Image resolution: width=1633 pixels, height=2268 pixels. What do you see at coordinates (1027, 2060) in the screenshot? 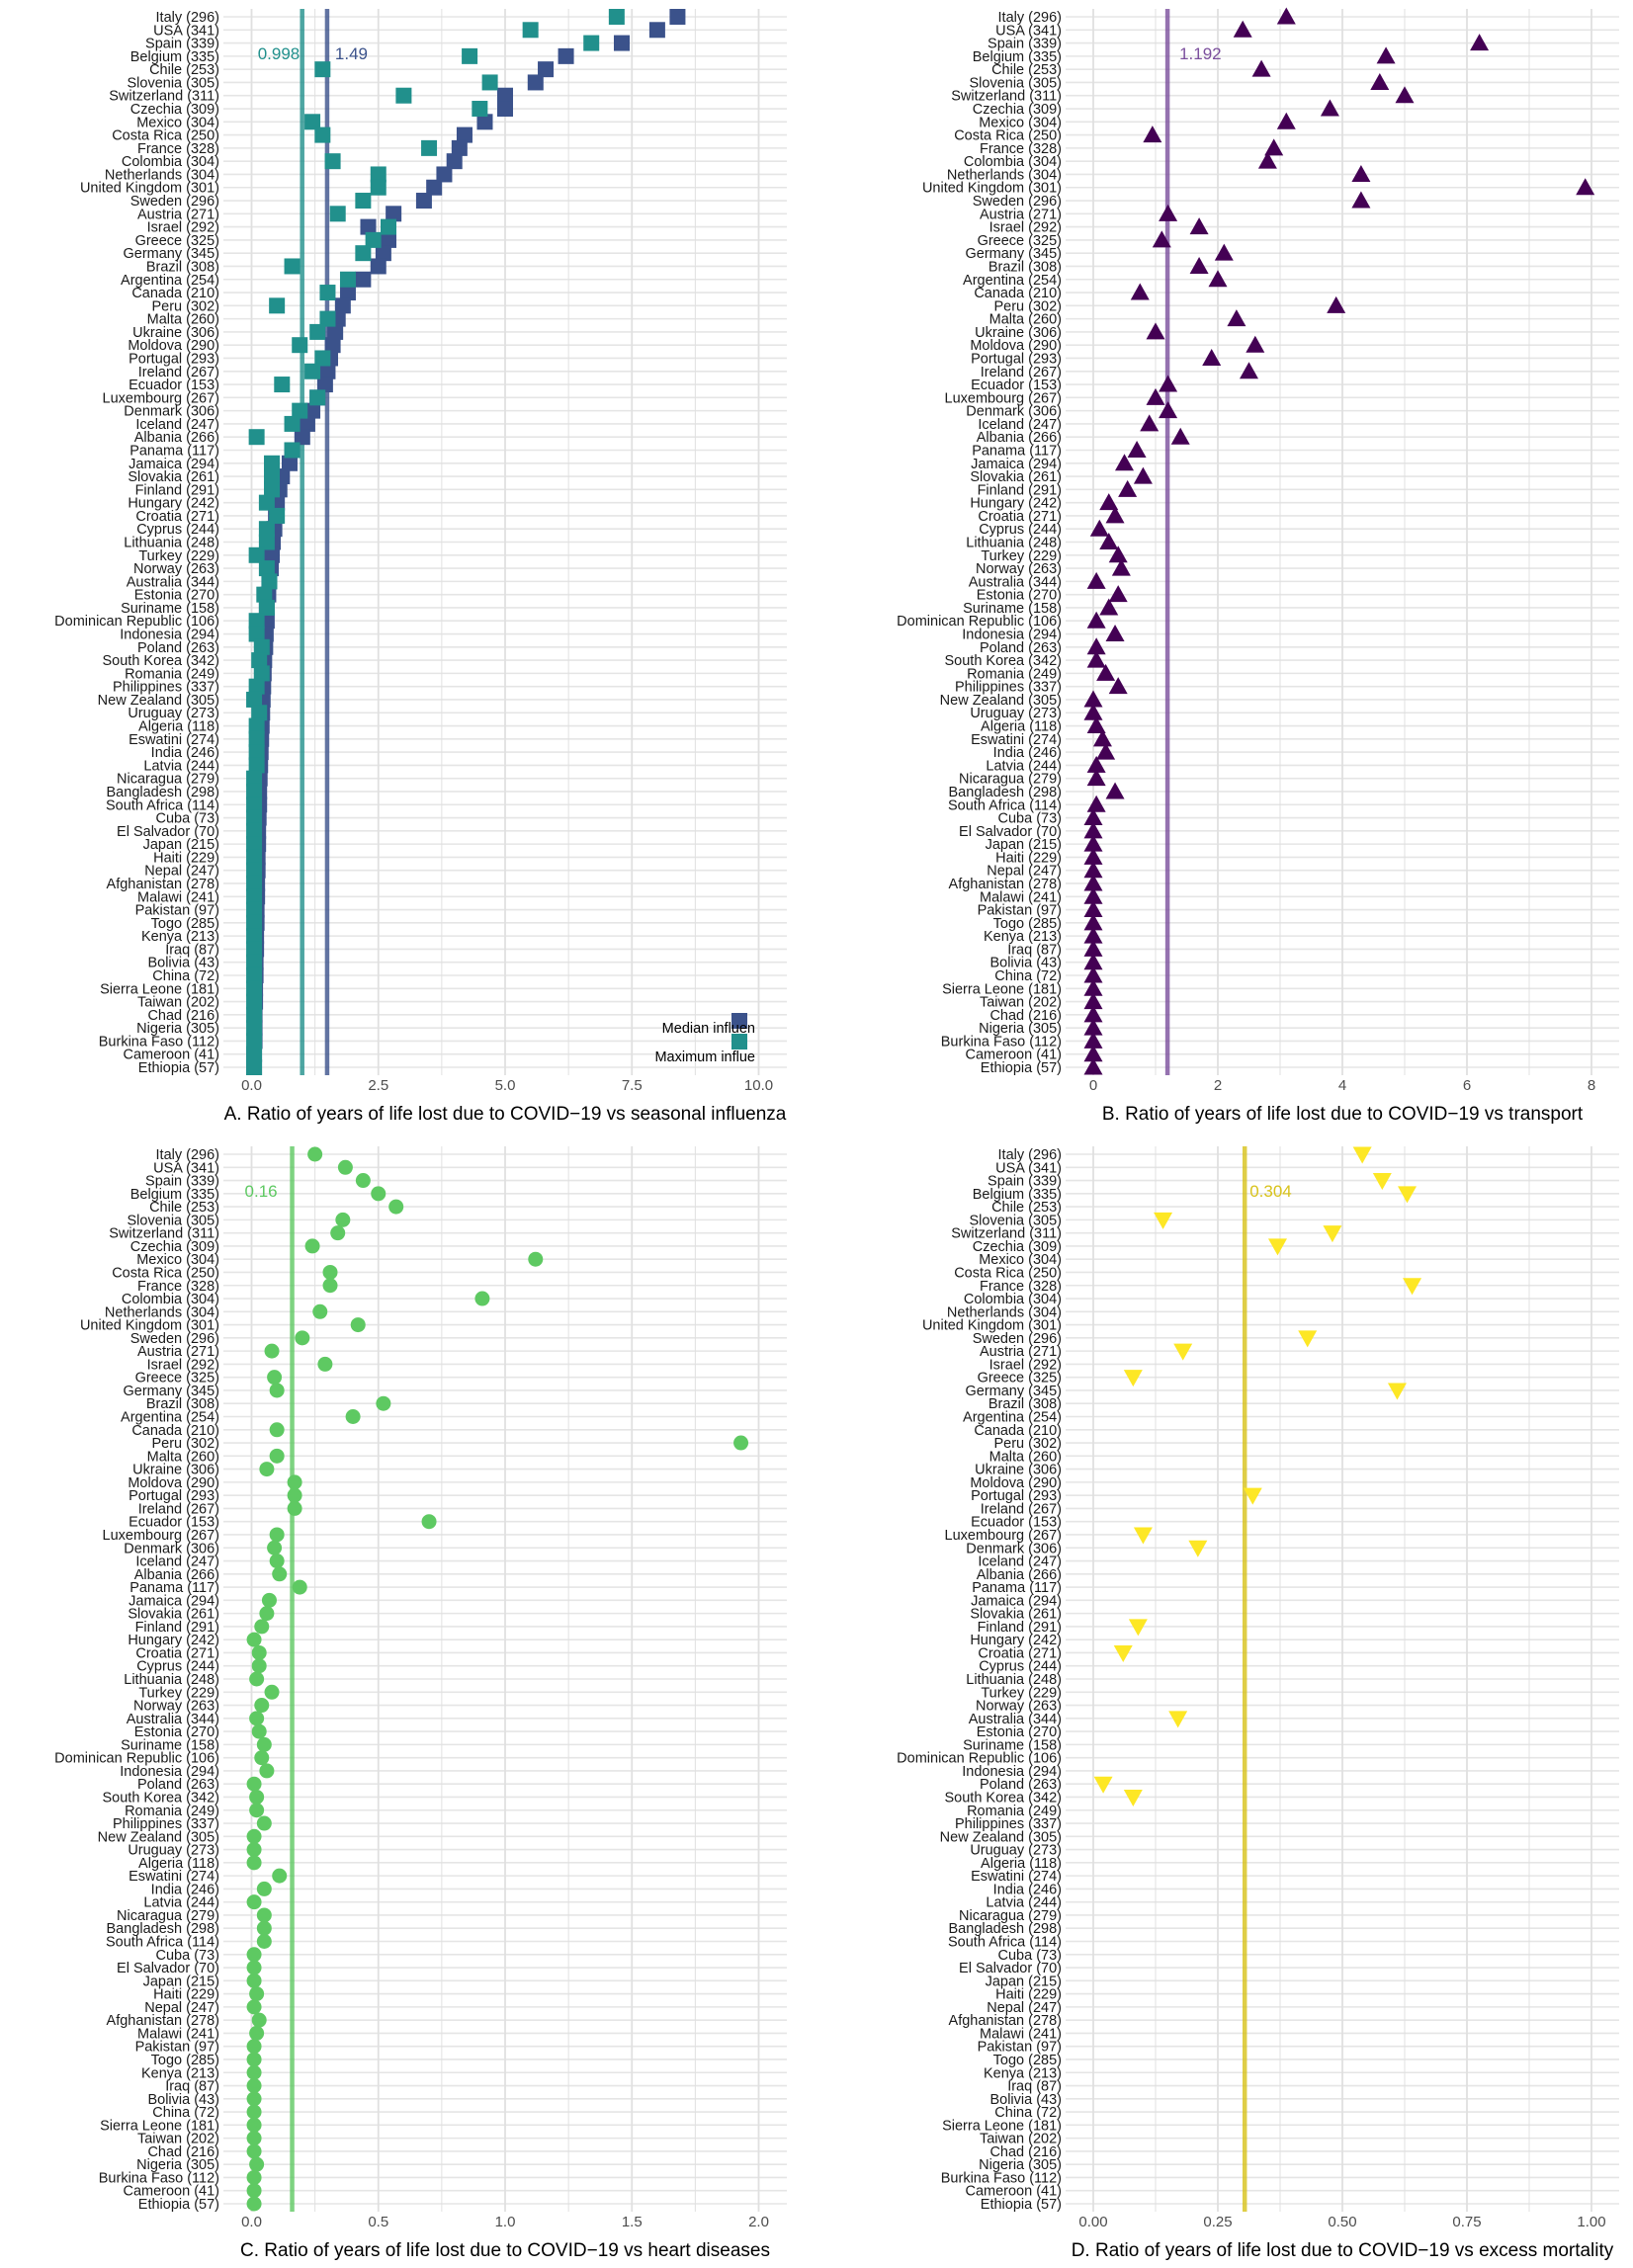
I see `category-label: Togo (285)` at bounding box center [1027, 2060].